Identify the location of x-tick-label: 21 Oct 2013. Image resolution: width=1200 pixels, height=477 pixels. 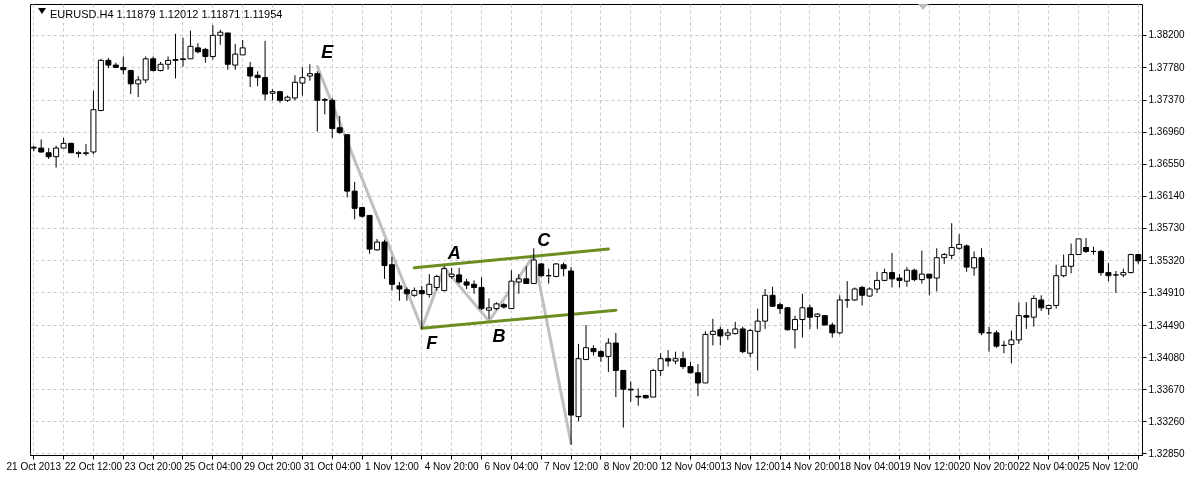
(34, 466).